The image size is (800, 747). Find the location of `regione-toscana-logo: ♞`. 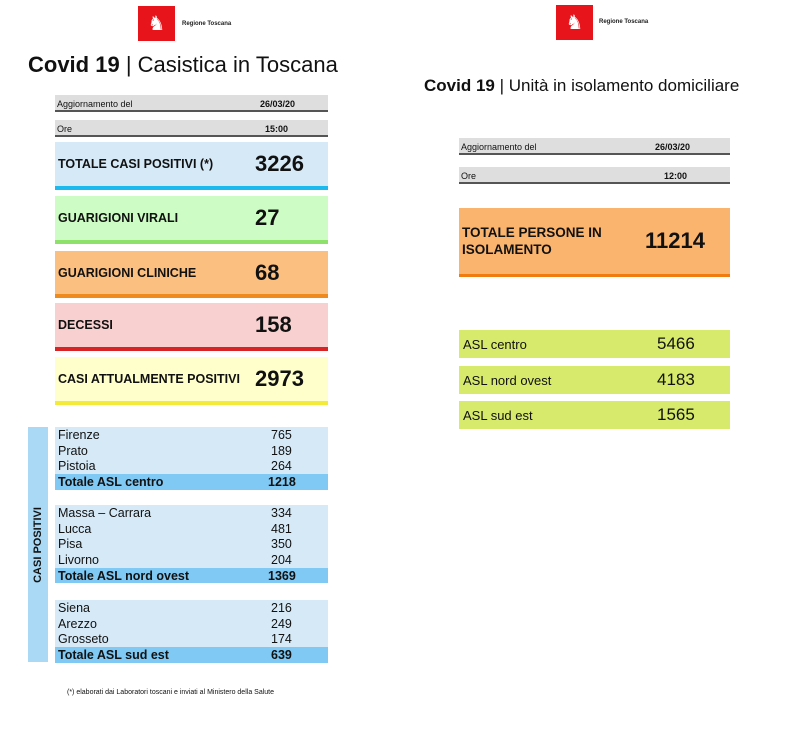

regione-toscana-logo: ♞ is located at coordinates (156, 23).